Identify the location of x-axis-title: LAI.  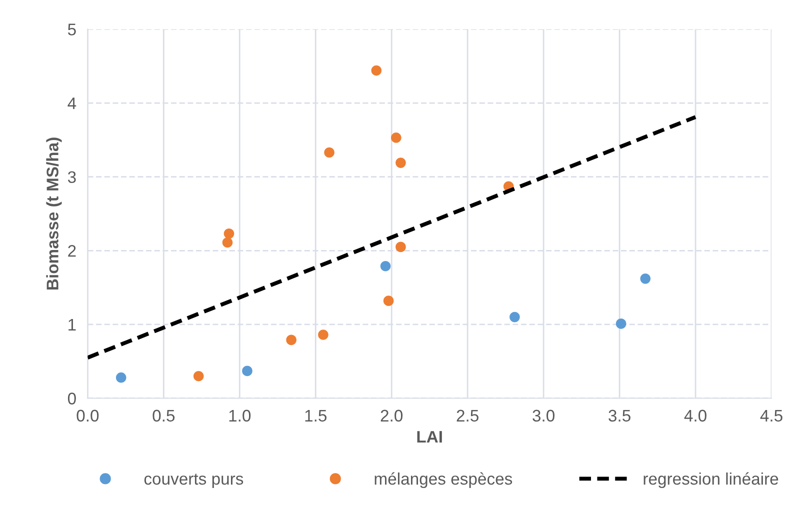
(429, 437).